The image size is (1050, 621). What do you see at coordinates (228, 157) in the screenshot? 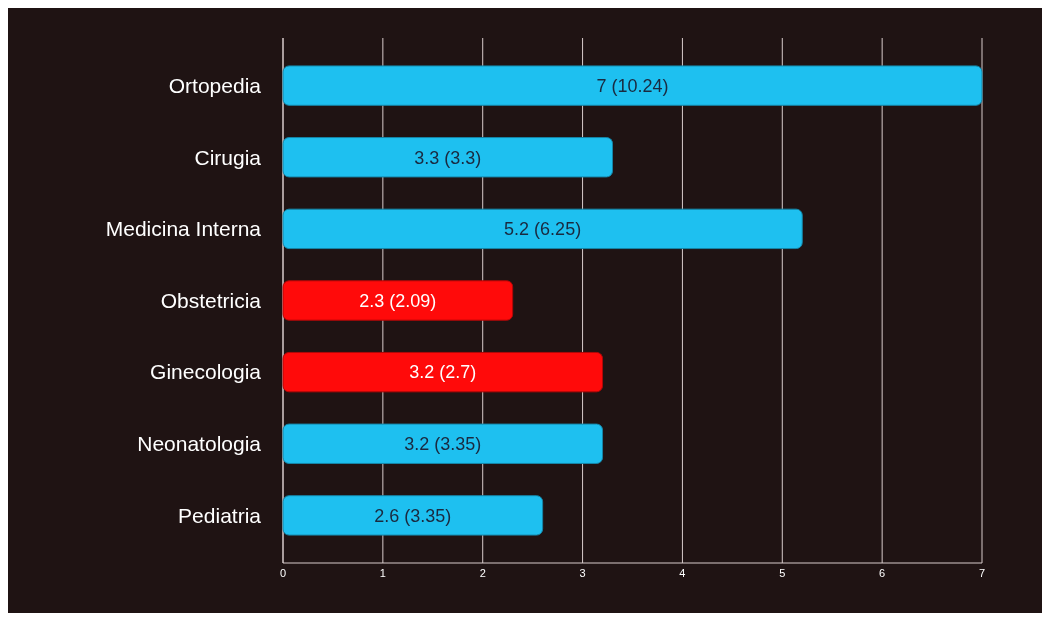
I see `y-tick-label: Cirugia` at bounding box center [228, 157].